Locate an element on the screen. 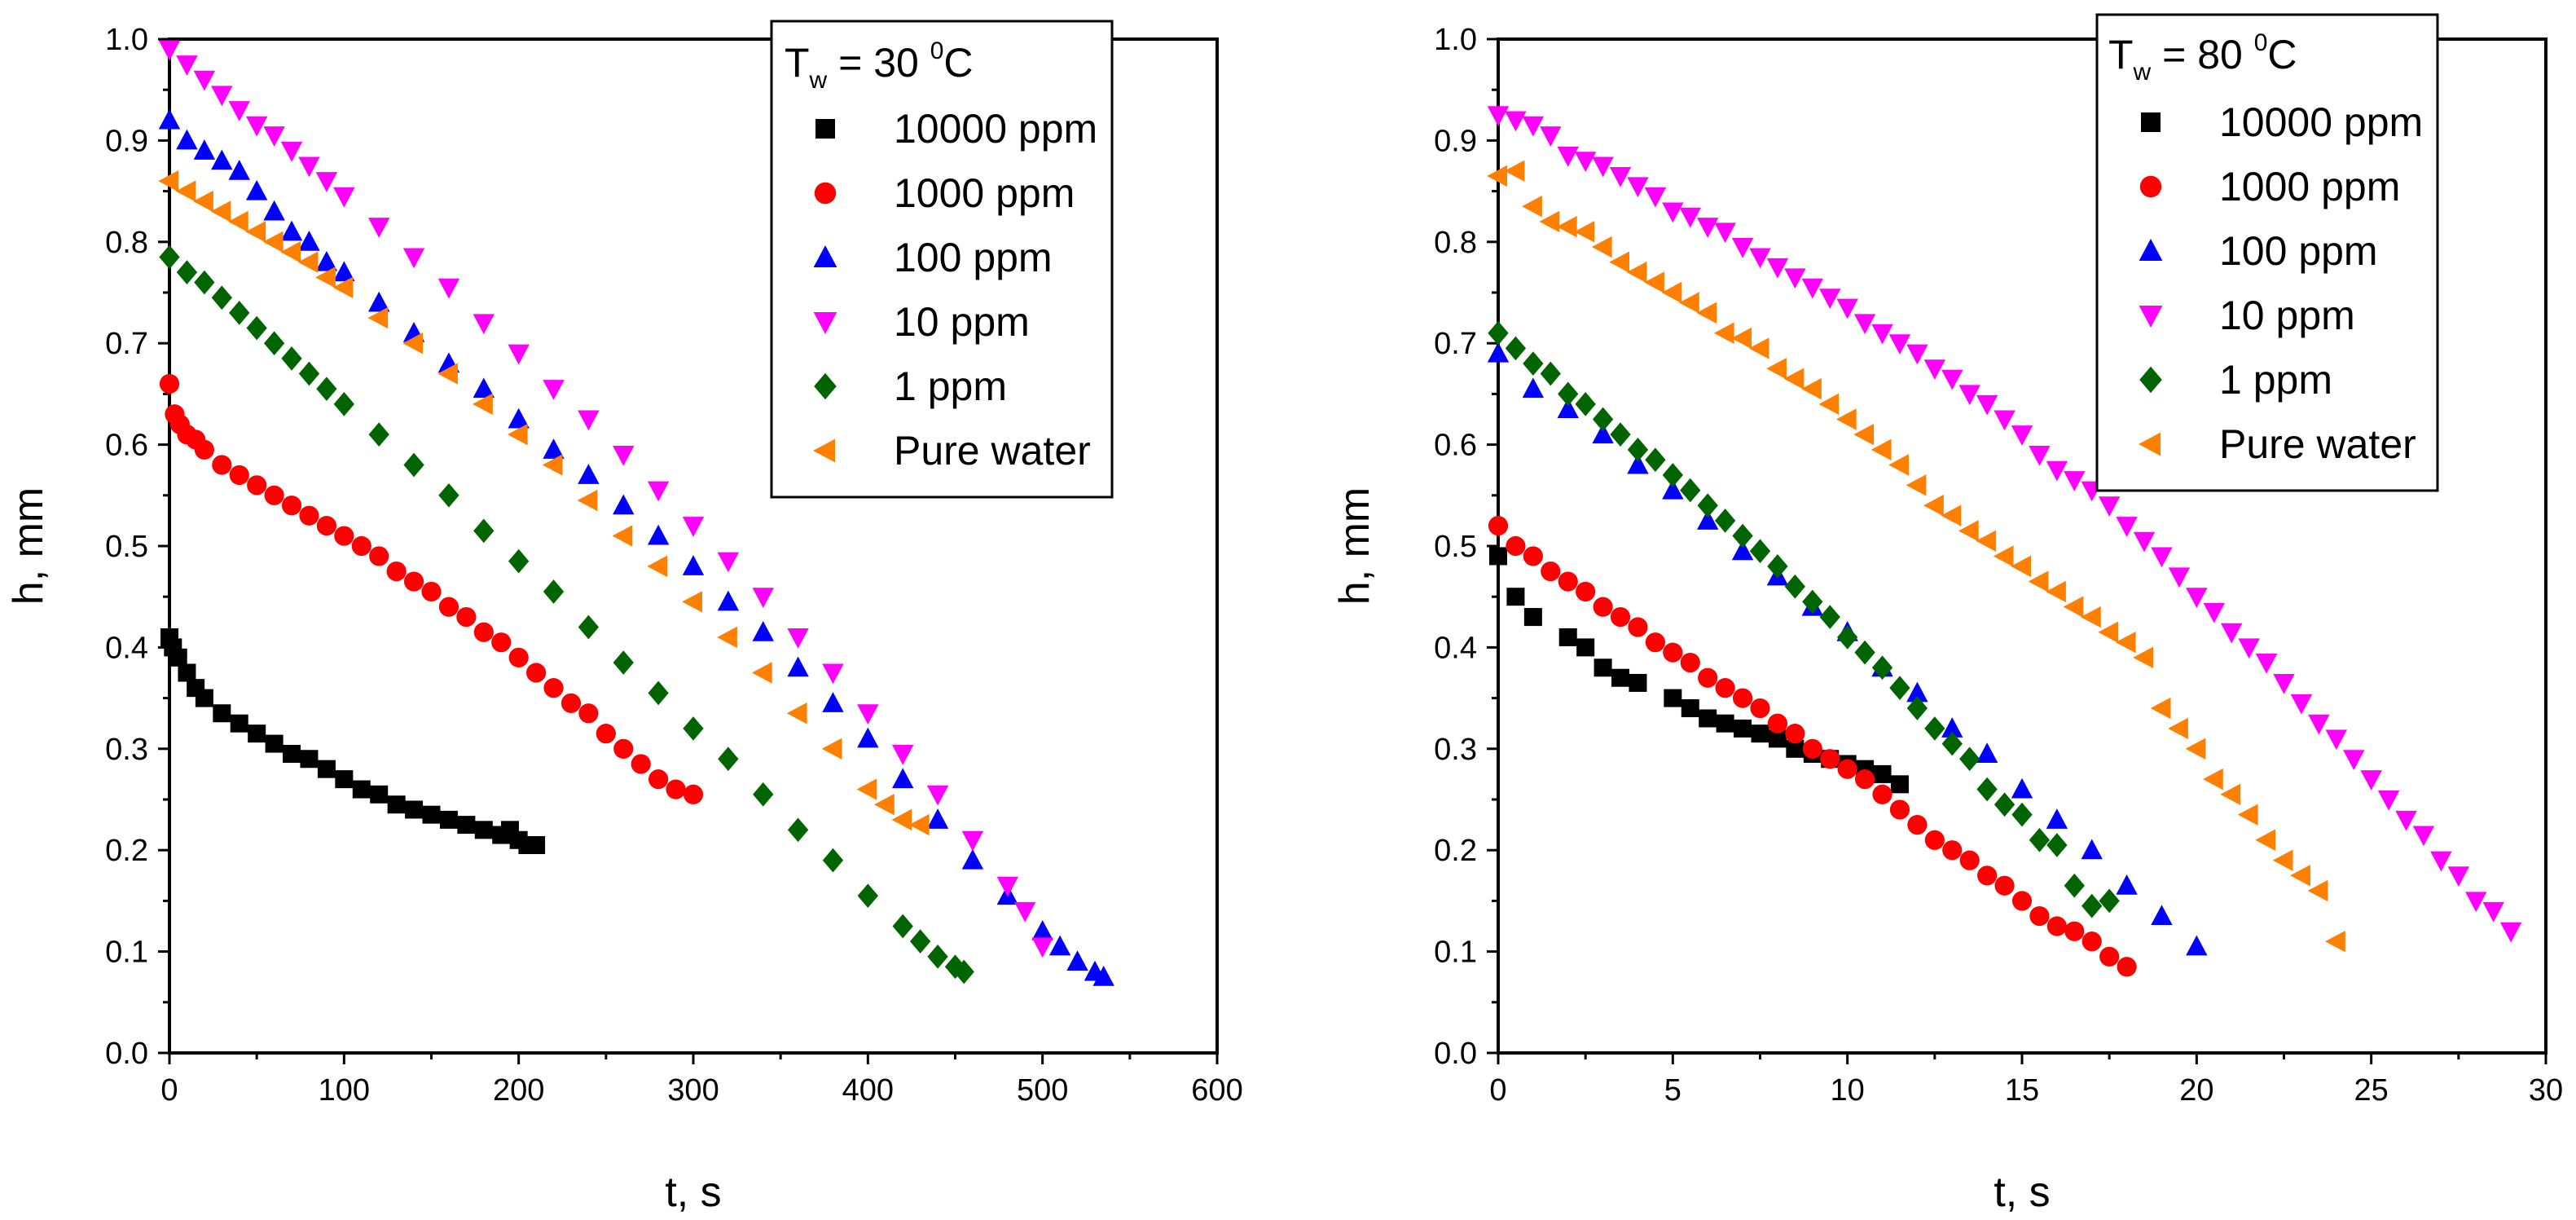 This screenshot has width=2576, height=1220. y-tick-label: 0.3 is located at coordinates (1455, 750).